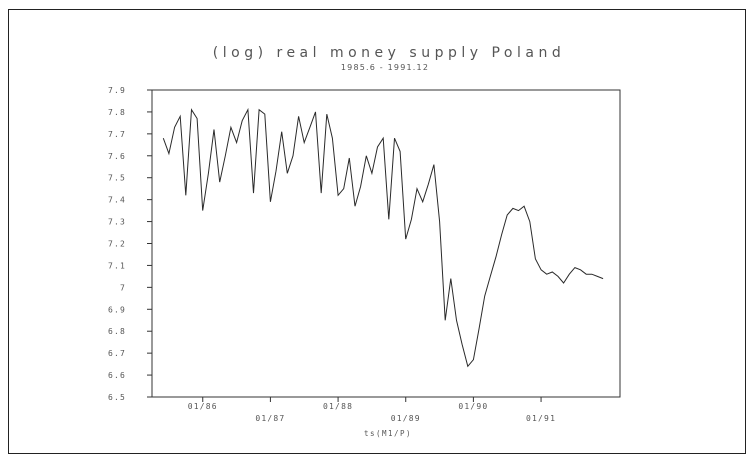 This screenshot has height=468, width=756. I want to click on y-tick-label: 7.6, so click(117, 156).